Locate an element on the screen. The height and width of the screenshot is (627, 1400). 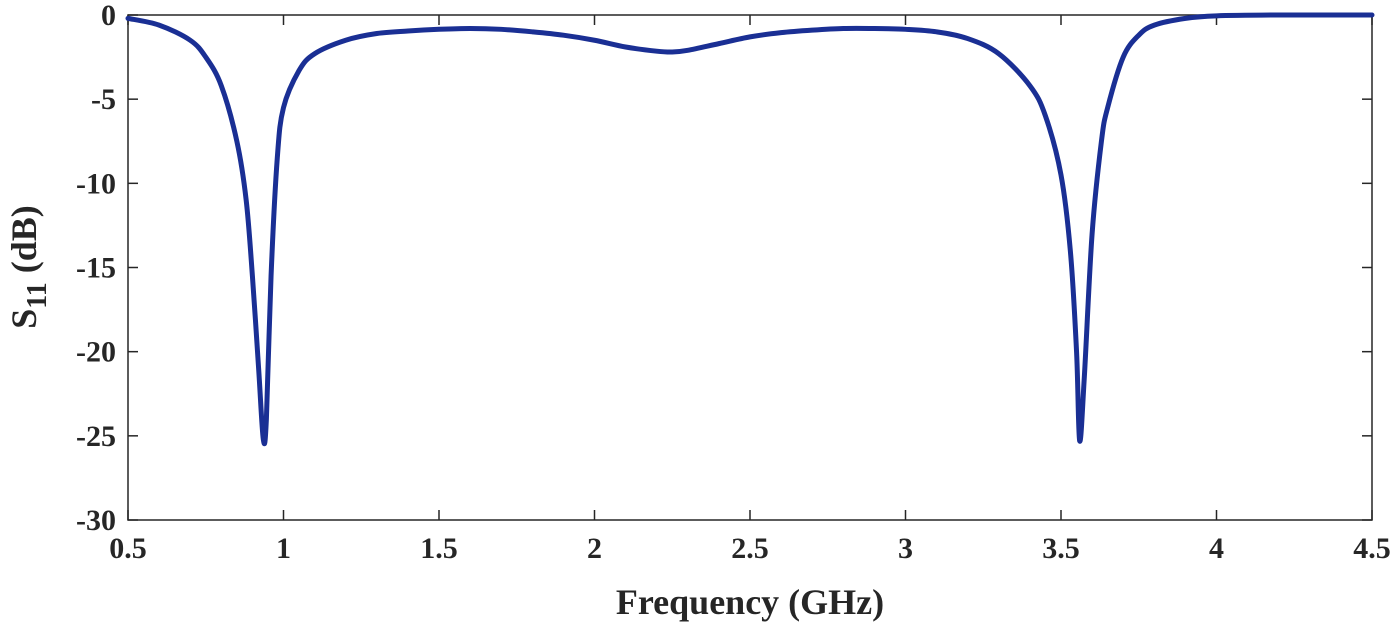
y-tick-label: -20 is located at coordinates (96, 352).